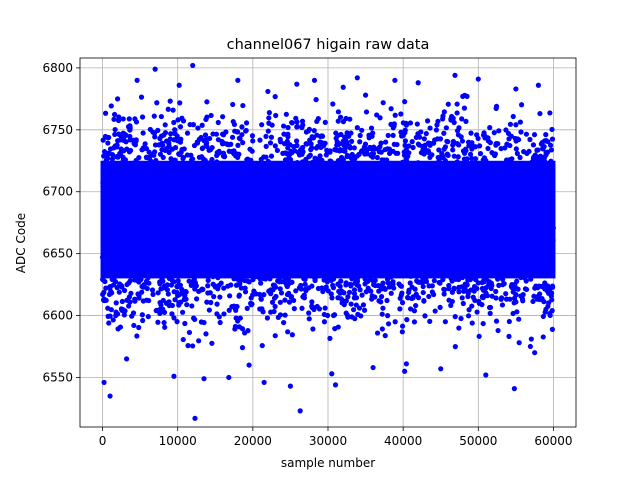 The height and width of the screenshot is (480, 640). I want to click on x-tick-label: 10000, so click(178, 441).